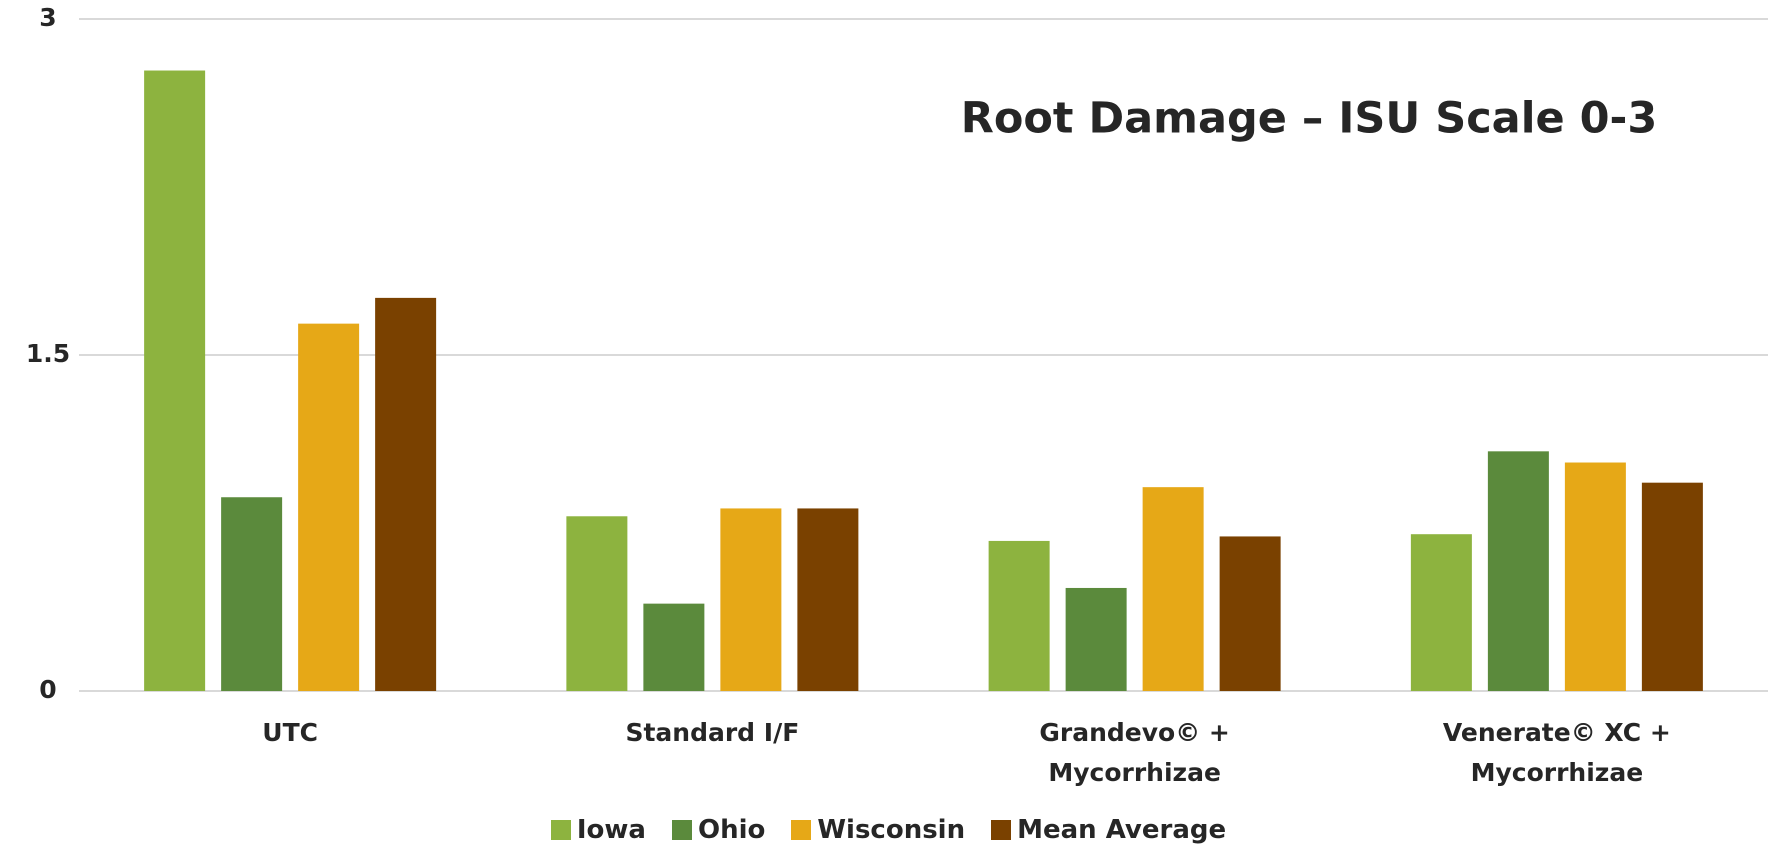 The height and width of the screenshot is (851, 1777). What do you see at coordinates (1556, 752) in the screenshot?
I see `x-tick-label: Venerate© XC + Mycorrhizae` at bounding box center [1556, 752].